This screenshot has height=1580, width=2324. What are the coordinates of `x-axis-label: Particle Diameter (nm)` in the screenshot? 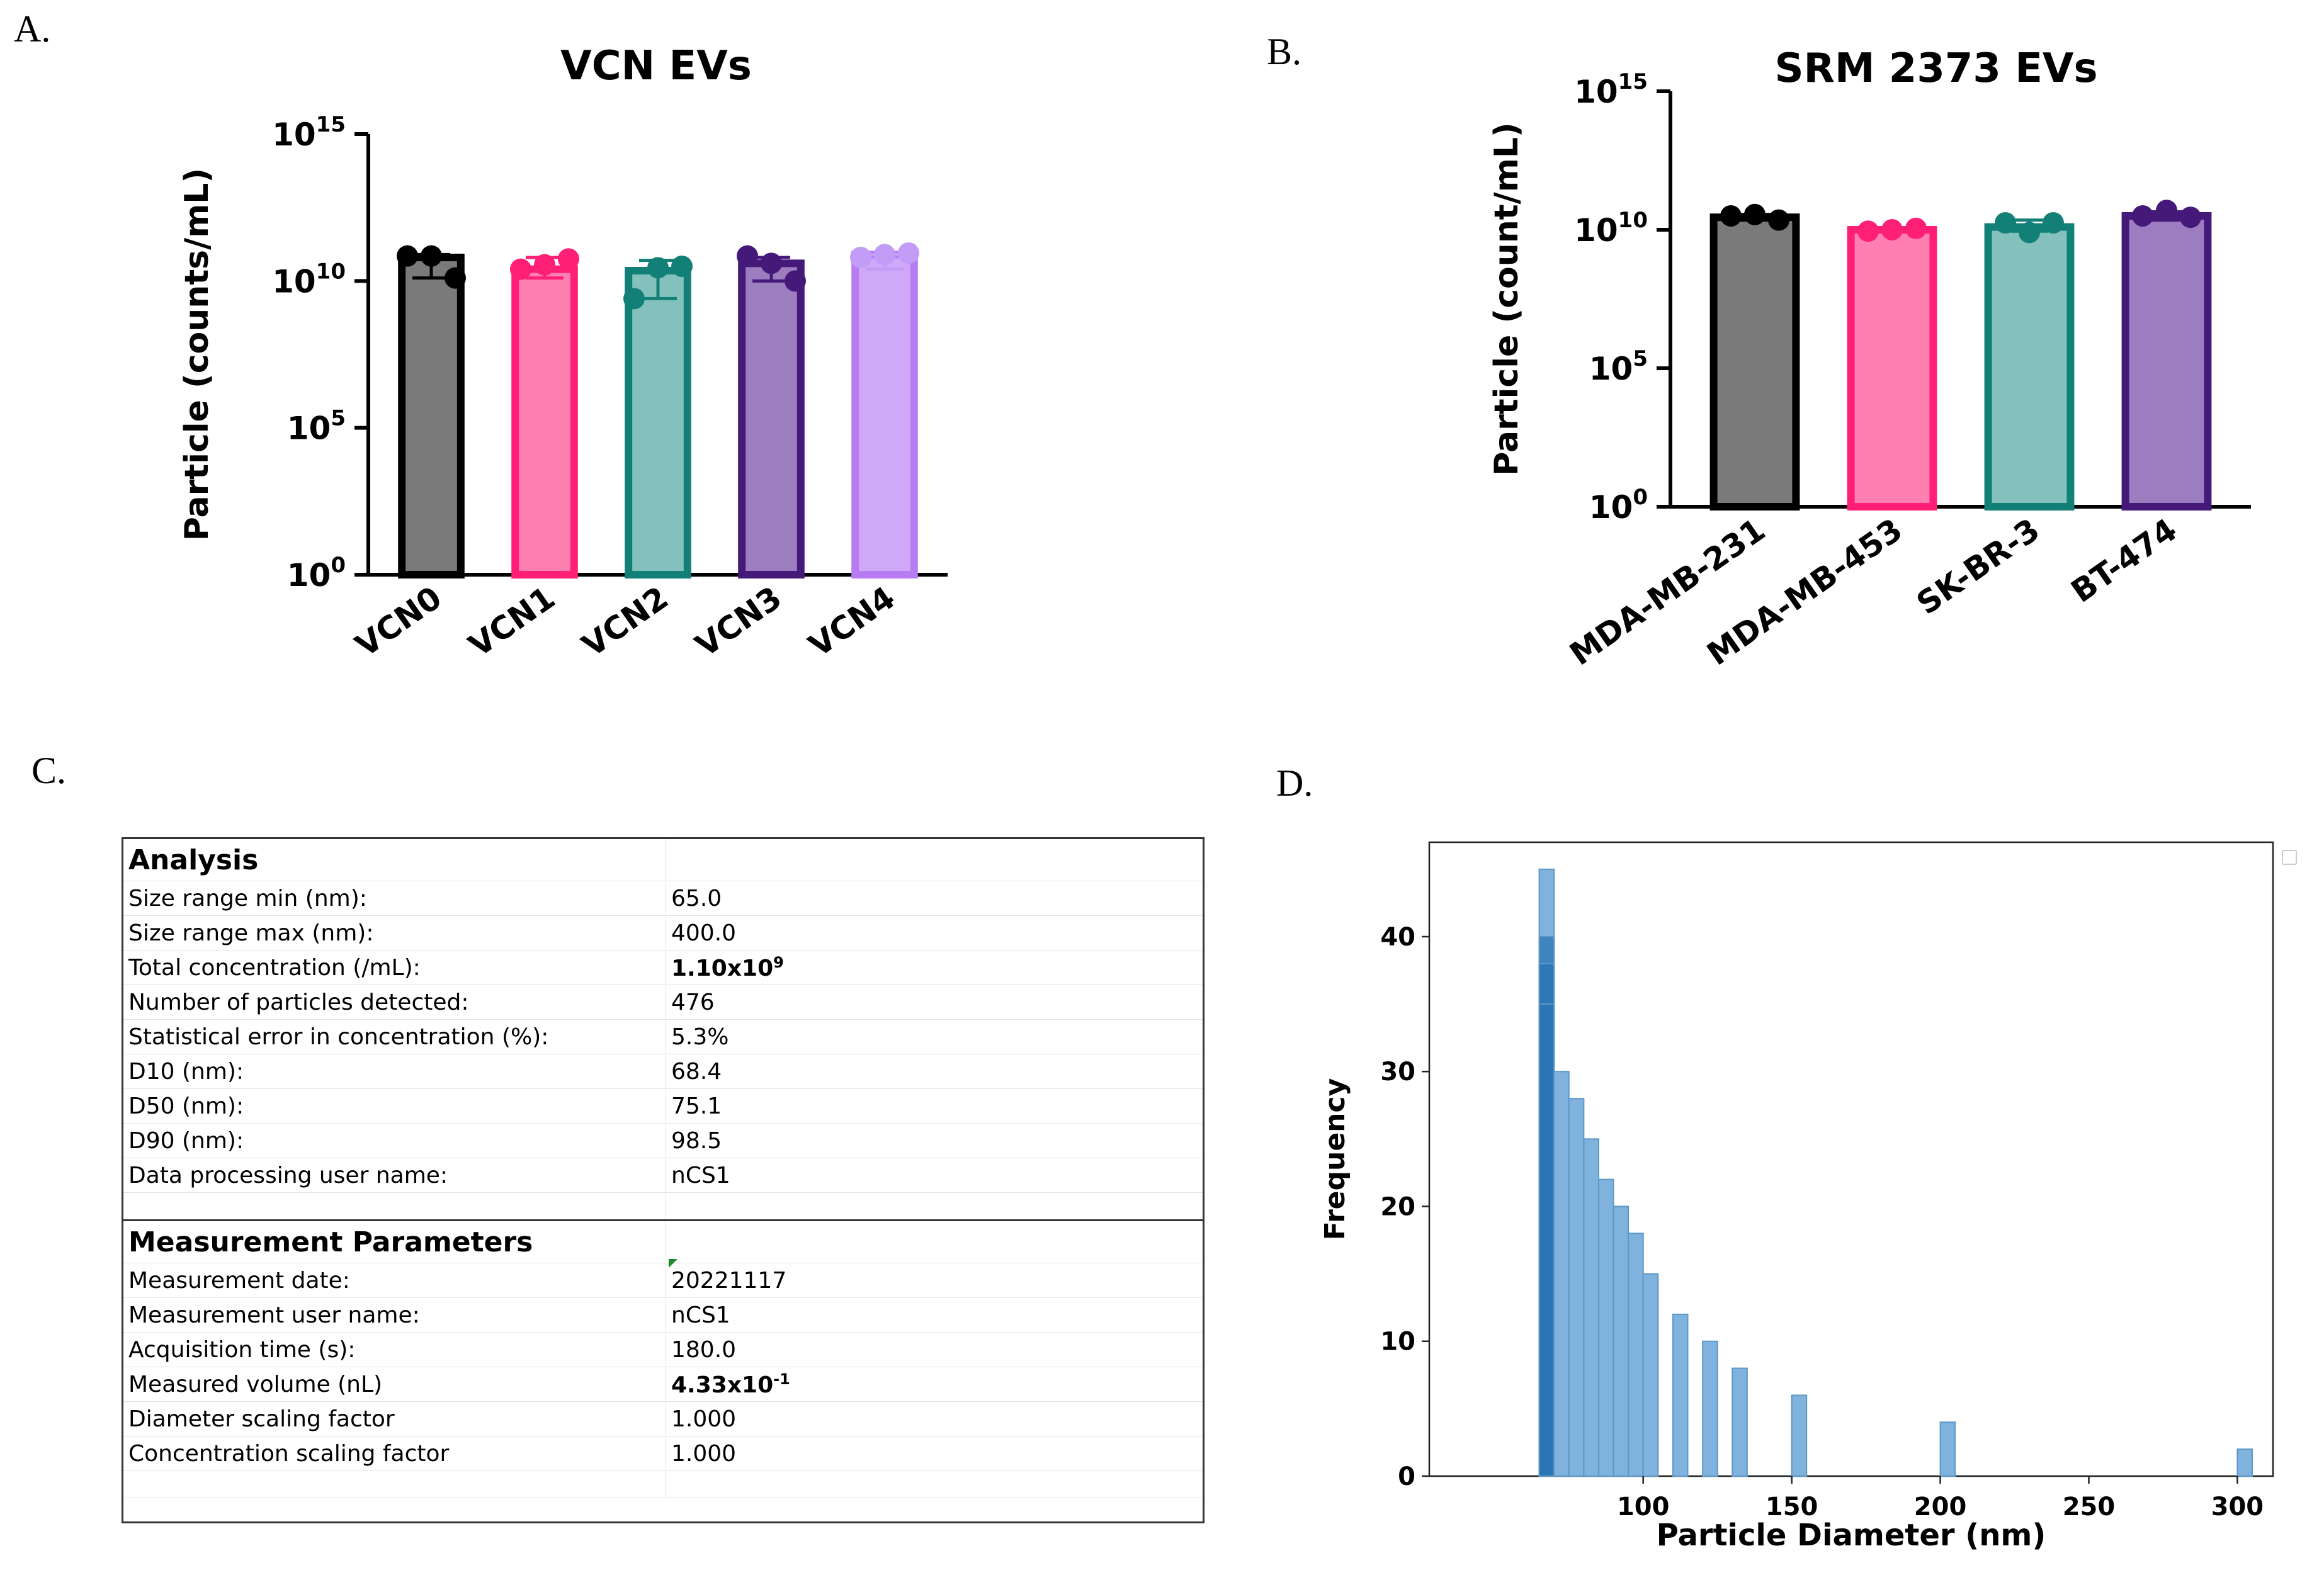 It's located at (1852, 1535).